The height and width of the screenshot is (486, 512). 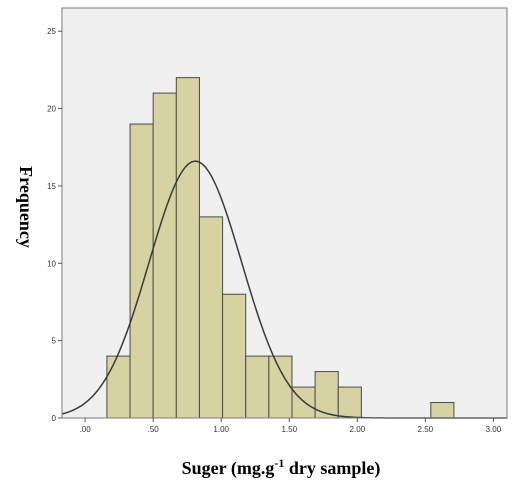 I want to click on x-axis: .00 .50 1.00 1.50 2.00 2.50 3.00, so click(x=291, y=426).